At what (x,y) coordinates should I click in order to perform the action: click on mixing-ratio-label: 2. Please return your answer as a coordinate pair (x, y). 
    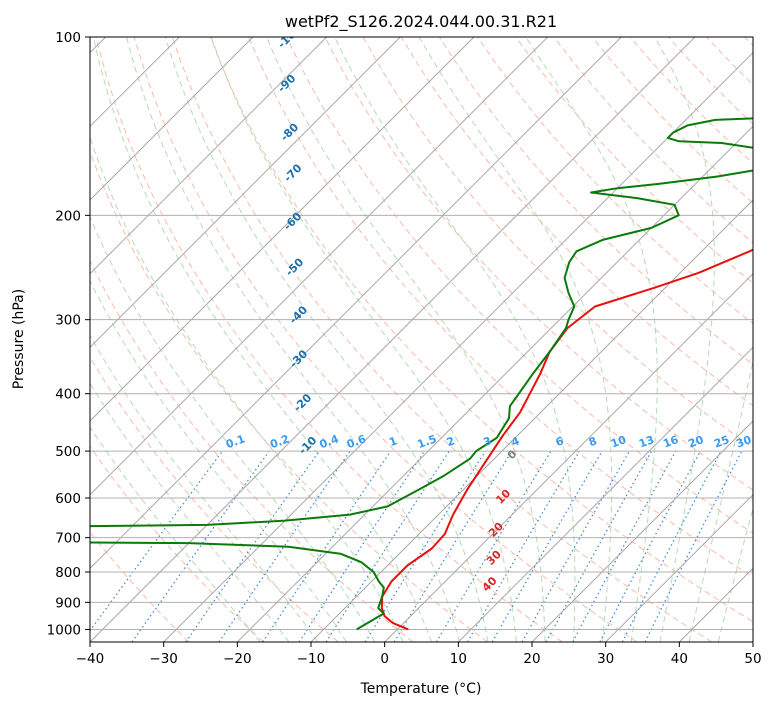
    Looking at the image, I should click on (451, 441).